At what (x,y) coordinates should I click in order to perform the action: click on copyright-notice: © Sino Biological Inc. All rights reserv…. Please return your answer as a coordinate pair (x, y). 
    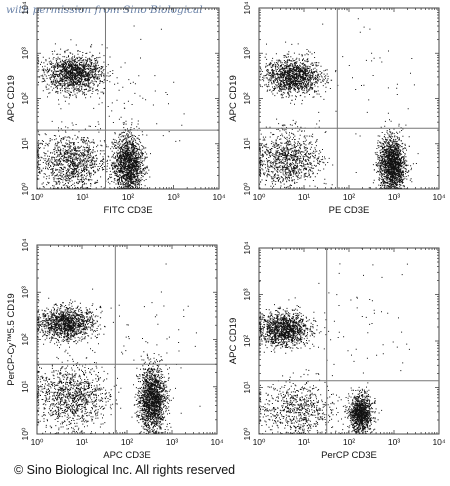
    Looking at the image, I should click on (125, 470).